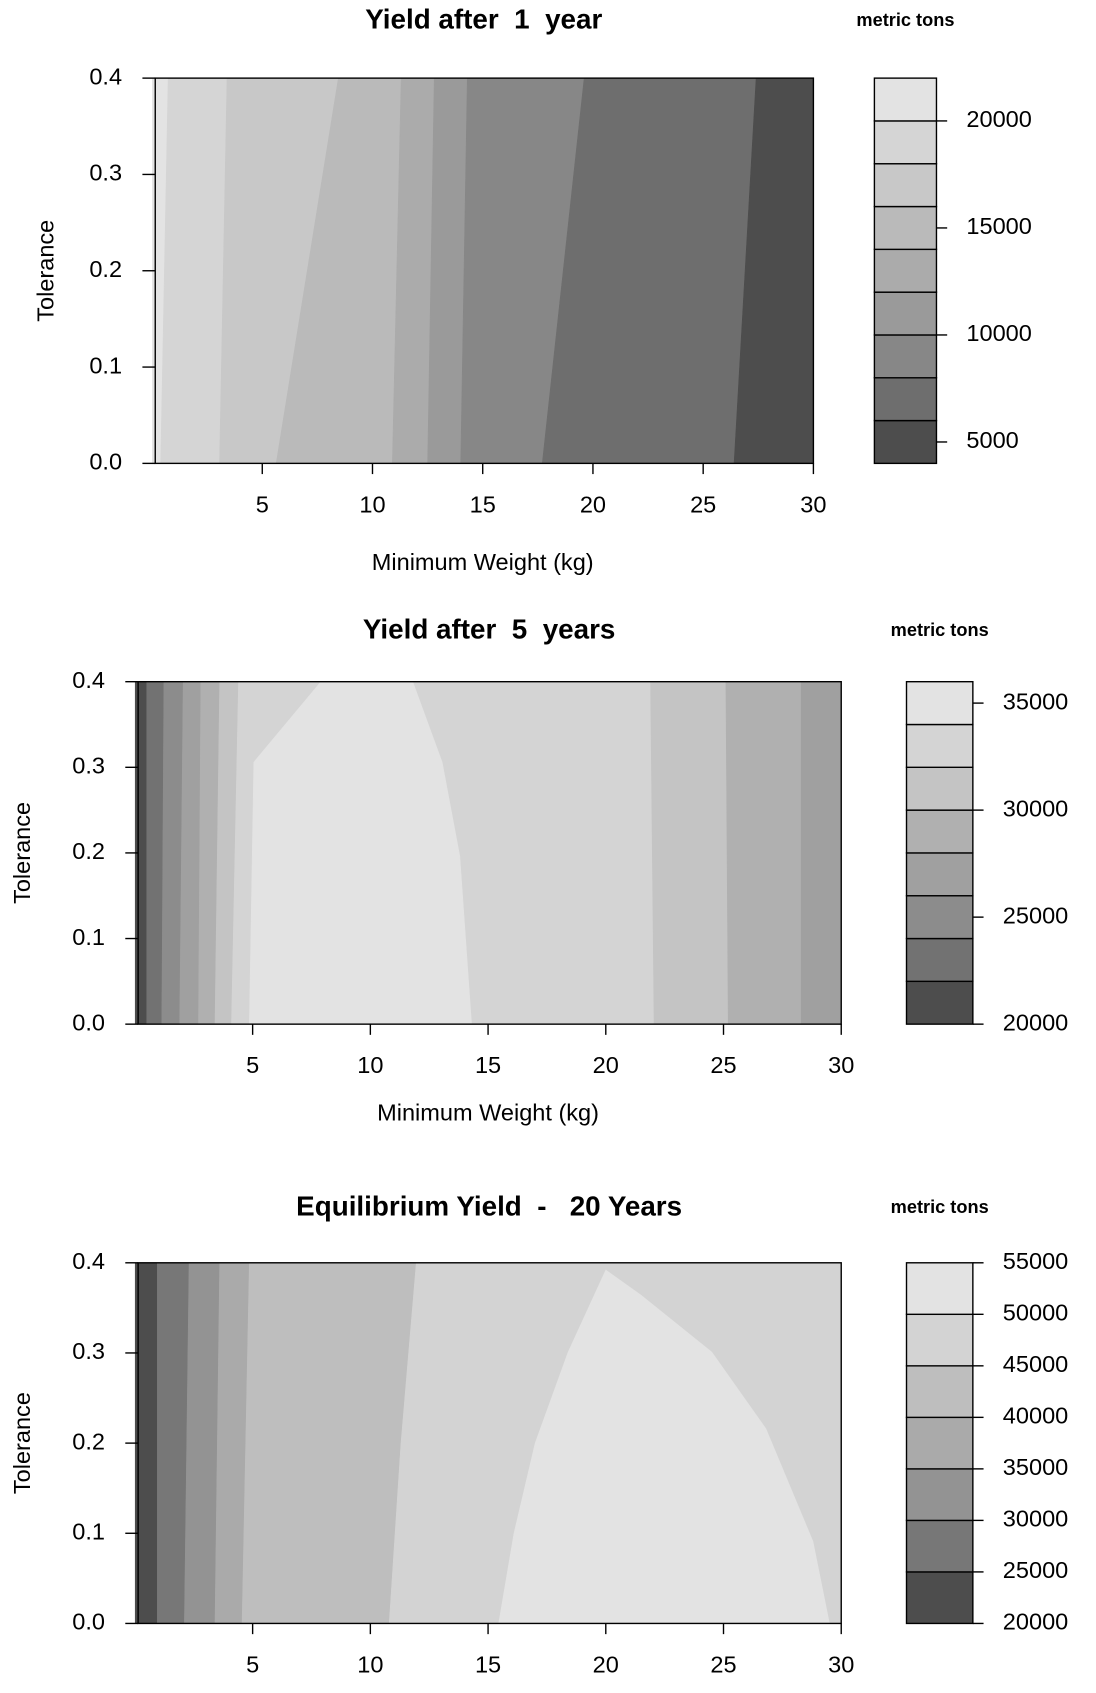 The image size is (1096, 1693). What do you see at coordinates (998, 333) in the screenshot?
I see `colorbar-tick-label: 10000` at bounding box center [998, 333].